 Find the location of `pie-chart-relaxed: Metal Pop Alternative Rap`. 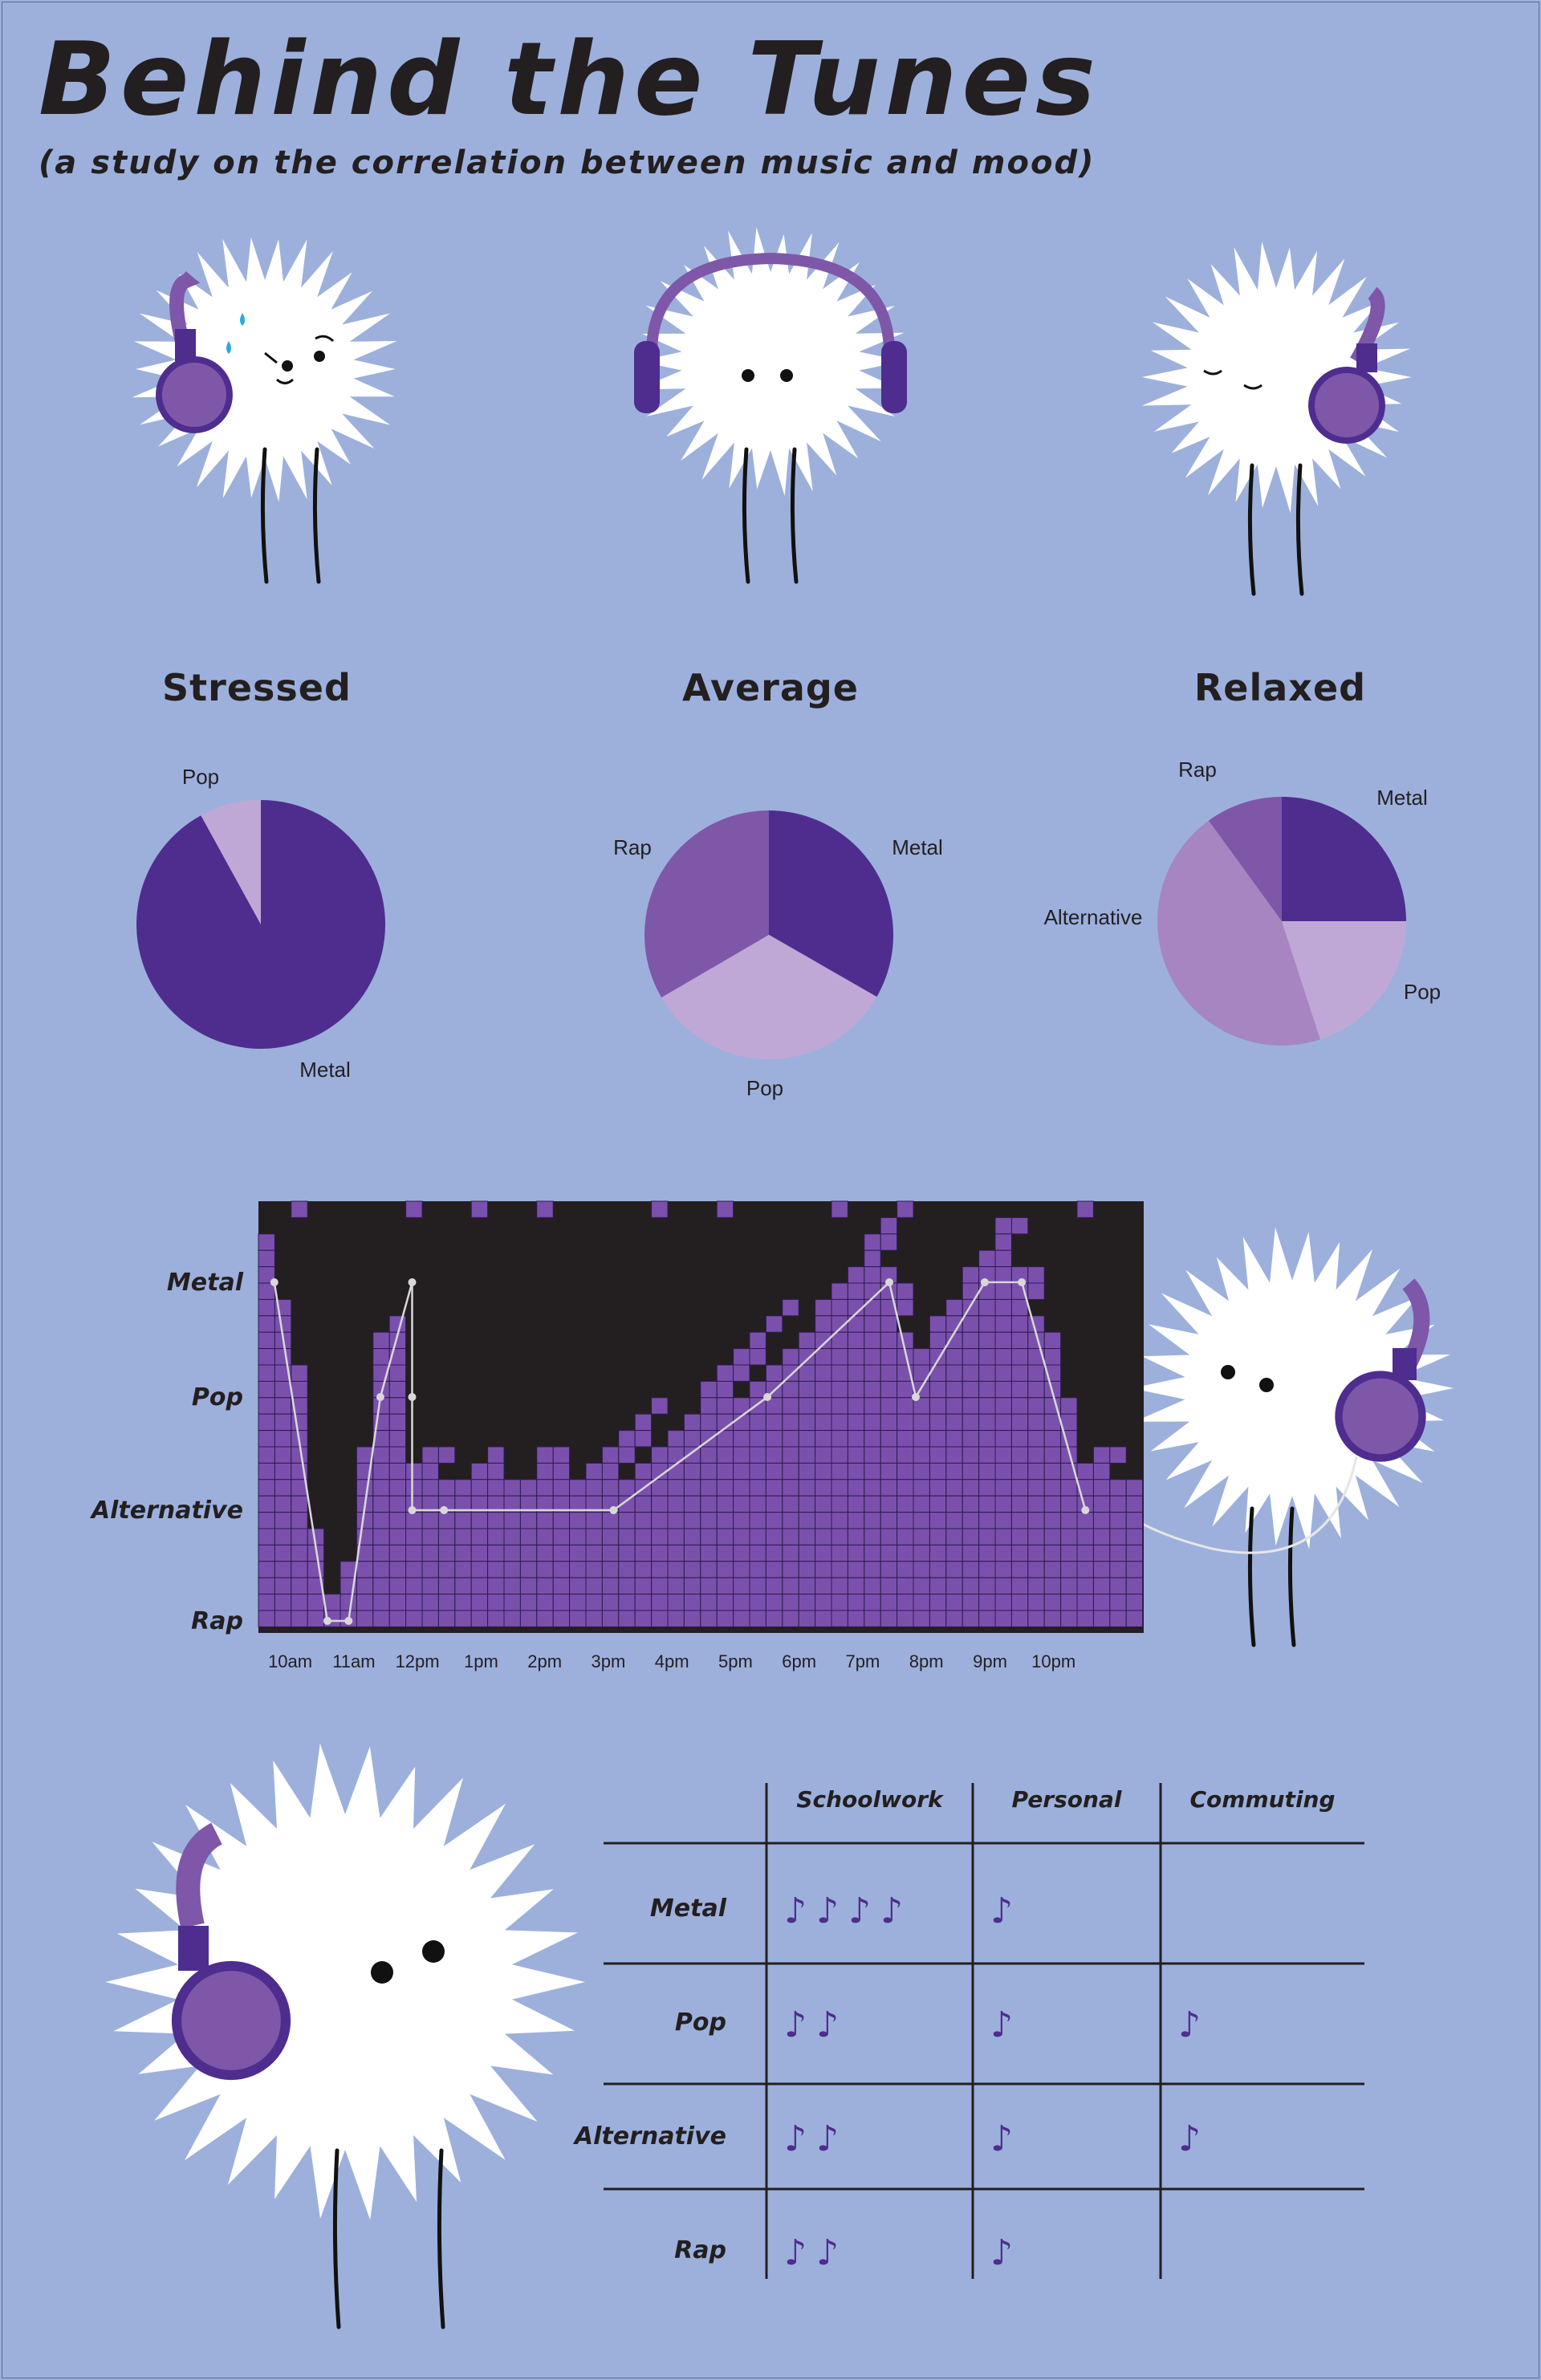

pie-chart-relaxed: Metal Pop Alternative Rap is located at coordinates (1242, 901).